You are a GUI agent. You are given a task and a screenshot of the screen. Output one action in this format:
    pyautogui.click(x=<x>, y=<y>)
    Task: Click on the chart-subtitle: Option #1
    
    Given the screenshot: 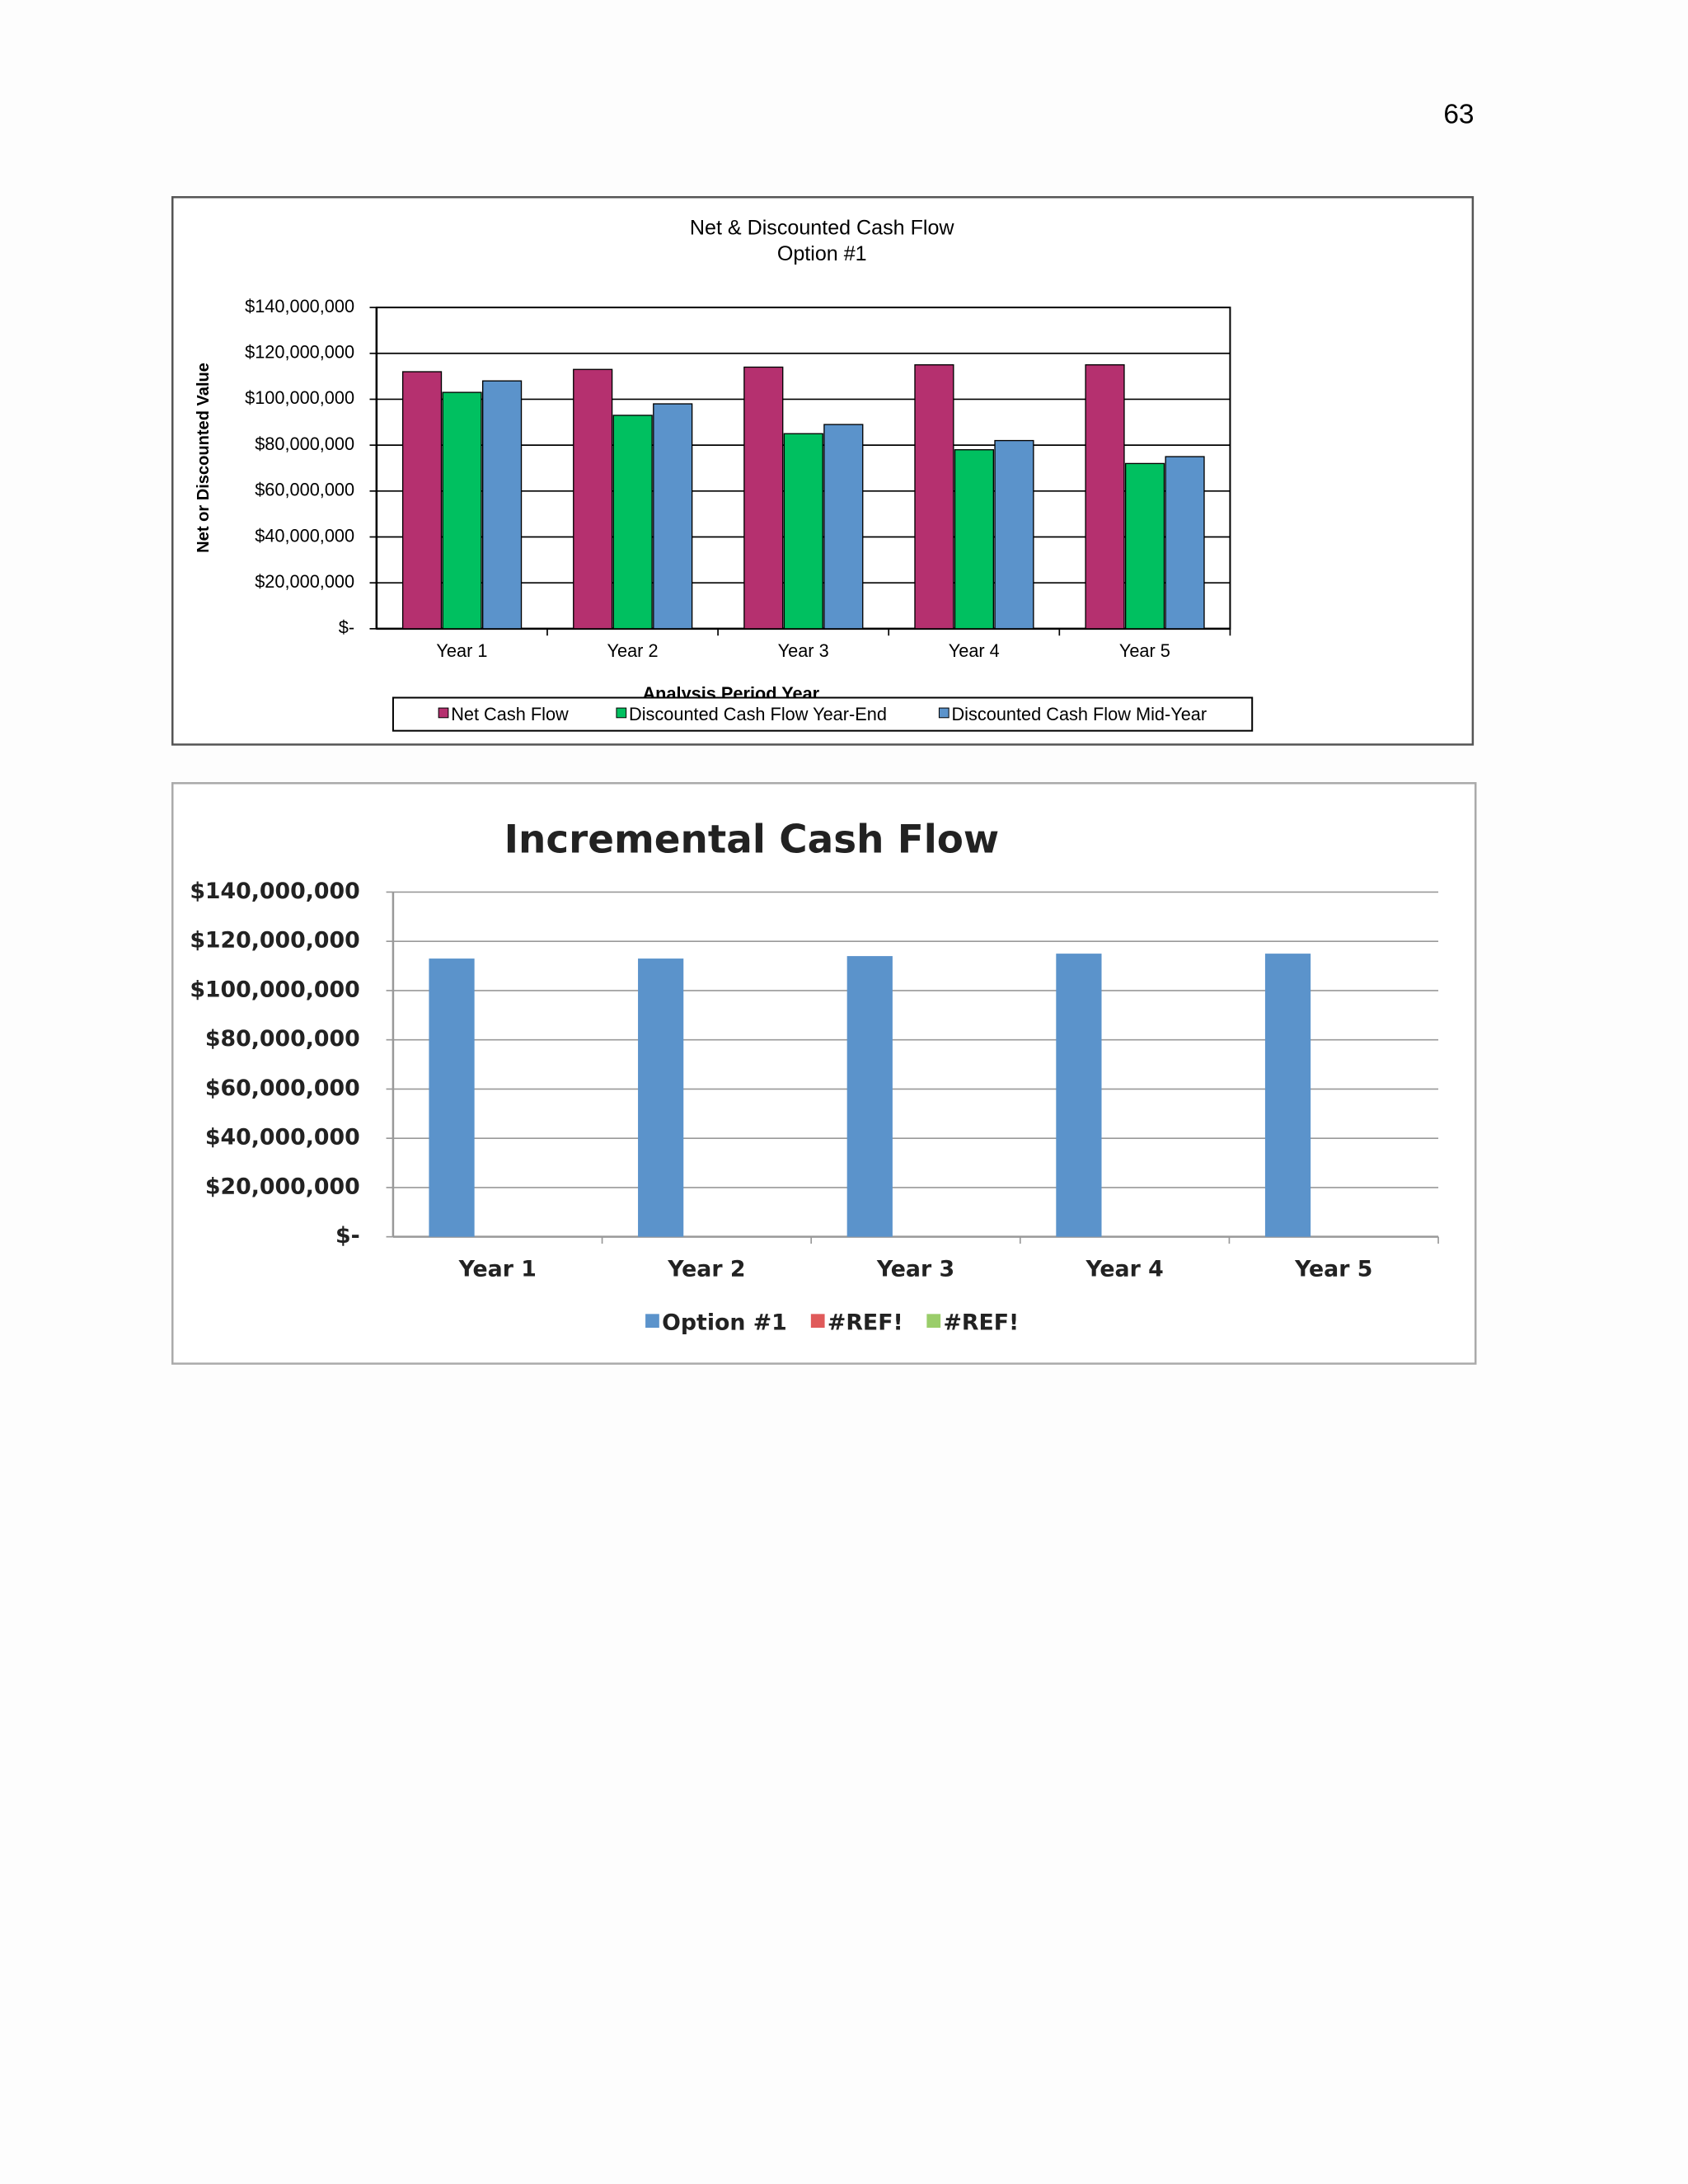 What is the action you would take?
    pyautogui.click(x=822, y=253)
    